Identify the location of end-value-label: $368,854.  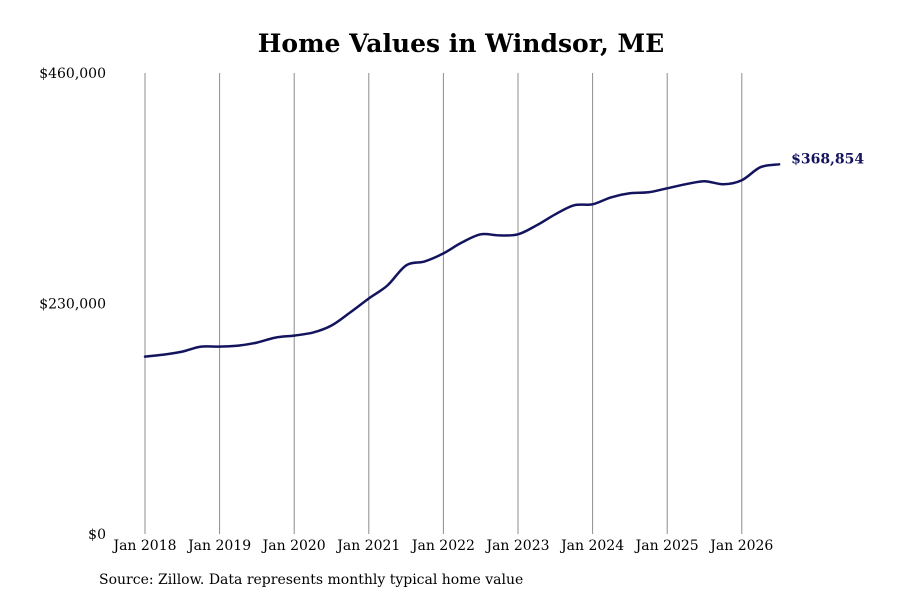
(827, 159).